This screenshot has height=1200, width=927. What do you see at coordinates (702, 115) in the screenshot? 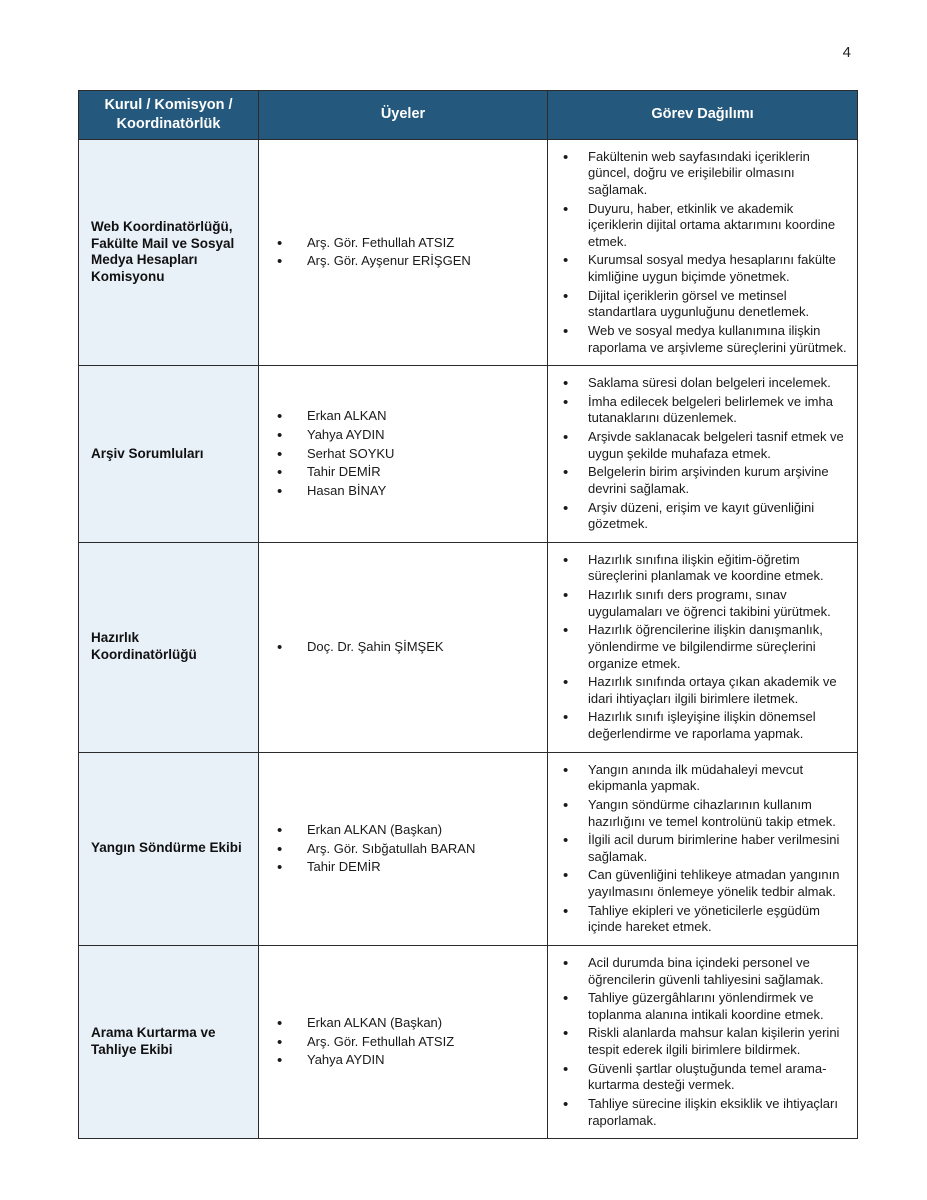
I see `column-header-duties: Görev Dağılımı` at bounding box center [702, 115].